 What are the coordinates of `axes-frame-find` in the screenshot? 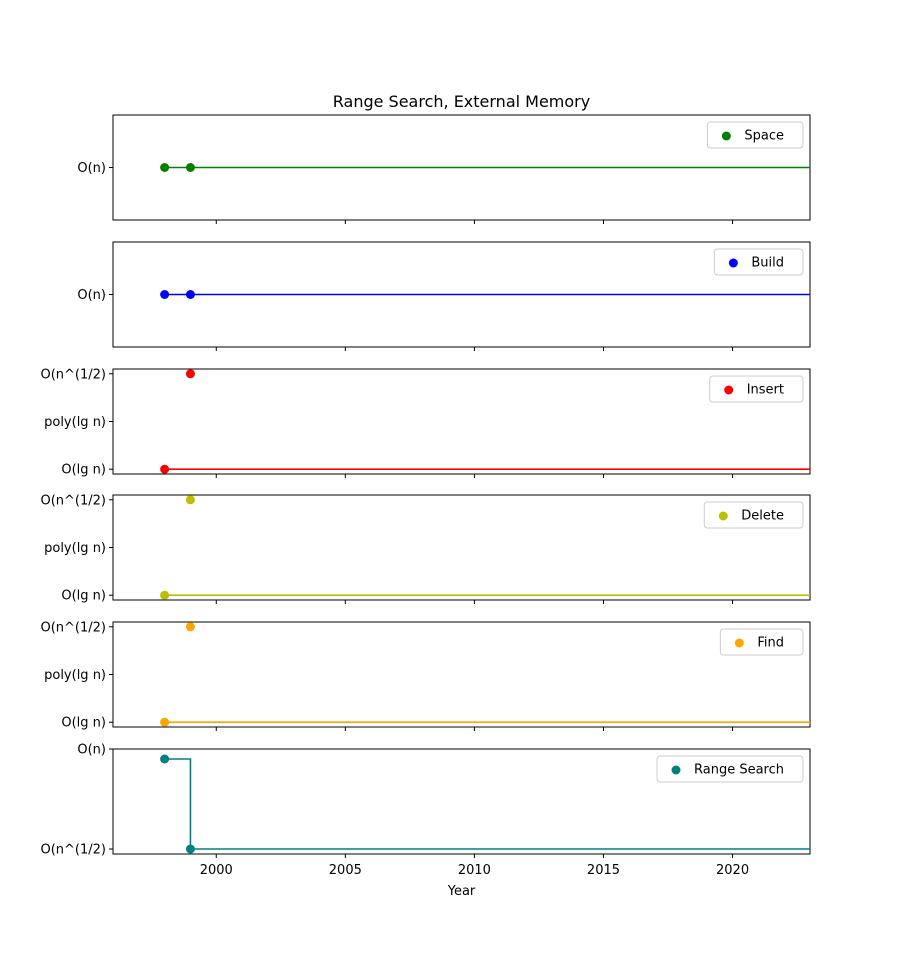 It's located at (461, 674).